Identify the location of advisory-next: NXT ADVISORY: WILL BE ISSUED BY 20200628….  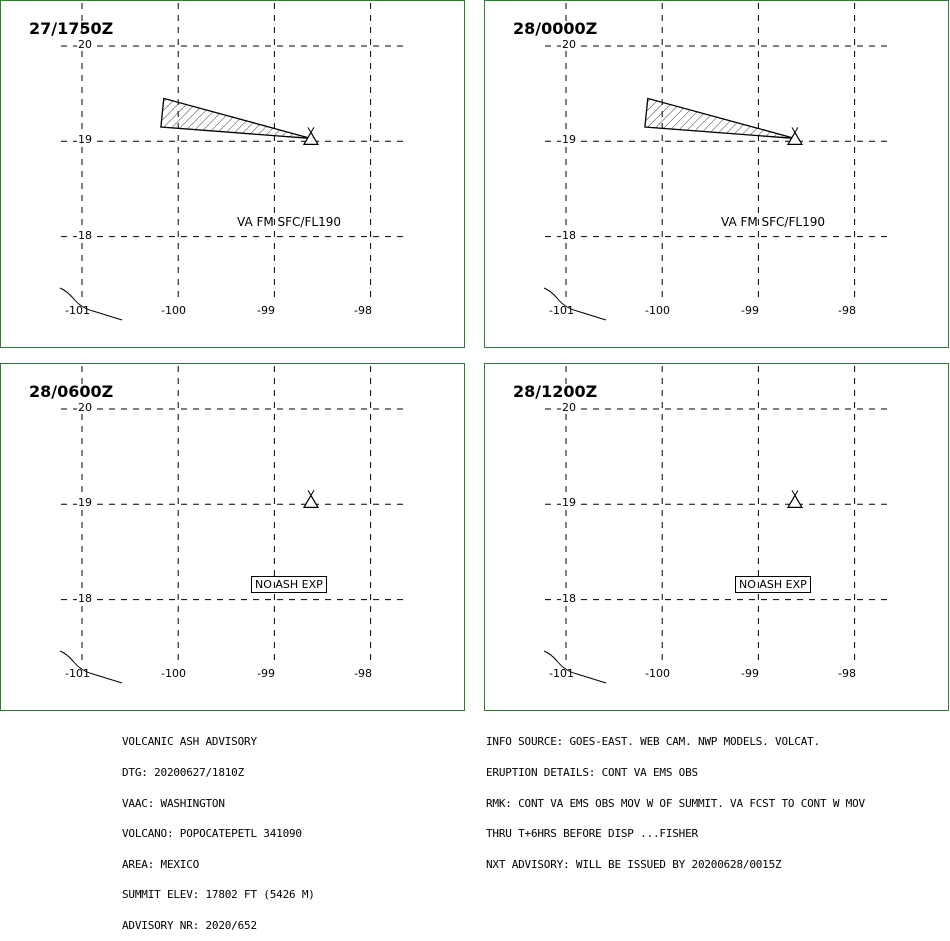
(634, 864).